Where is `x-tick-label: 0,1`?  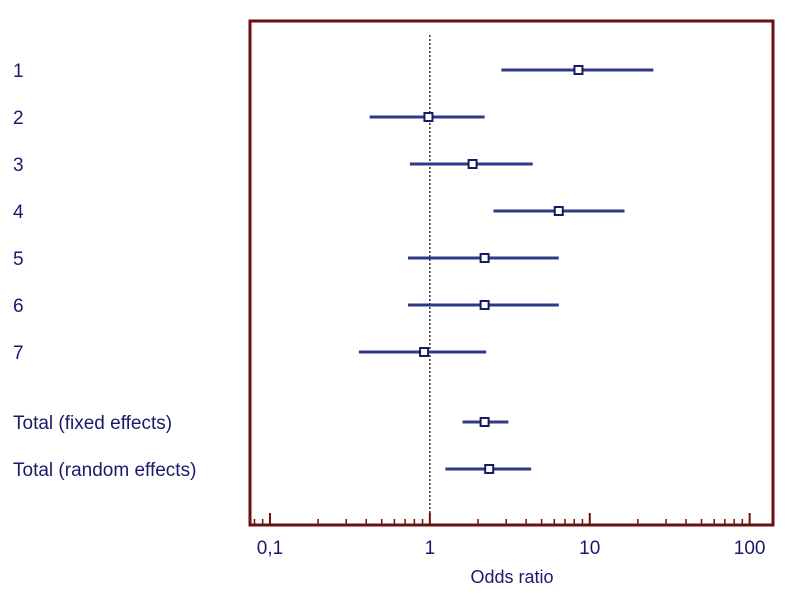
x-tick-label: 0,1 is located at coordinates (270, 548).